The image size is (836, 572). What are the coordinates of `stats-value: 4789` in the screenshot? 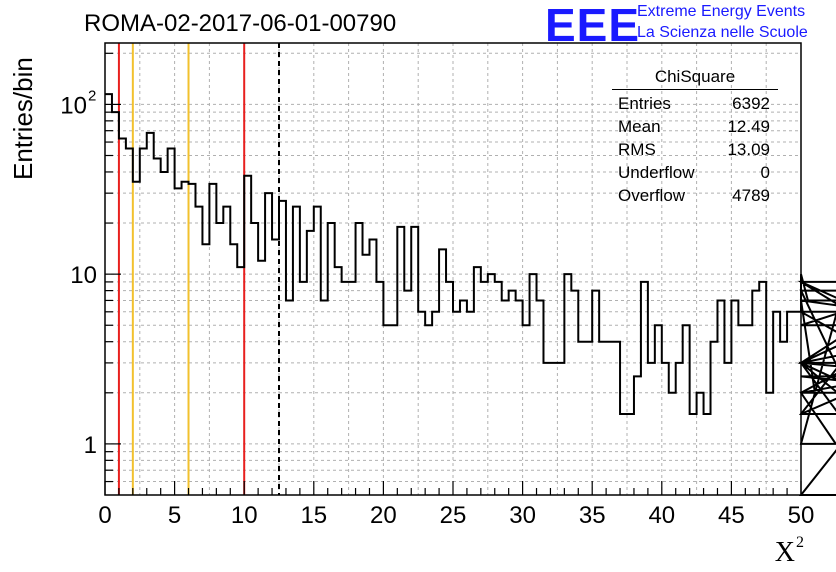 It's located at (751, 195).